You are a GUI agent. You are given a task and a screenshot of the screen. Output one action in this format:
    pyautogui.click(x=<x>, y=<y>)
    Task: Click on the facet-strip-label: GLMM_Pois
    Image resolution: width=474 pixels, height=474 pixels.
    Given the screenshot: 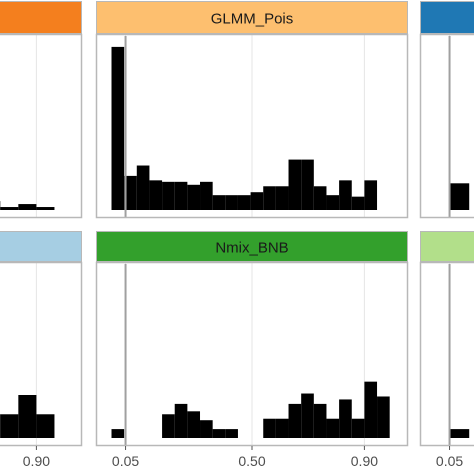 What is the action you would take?
    pyautogui.click(x=252, y=19)
    